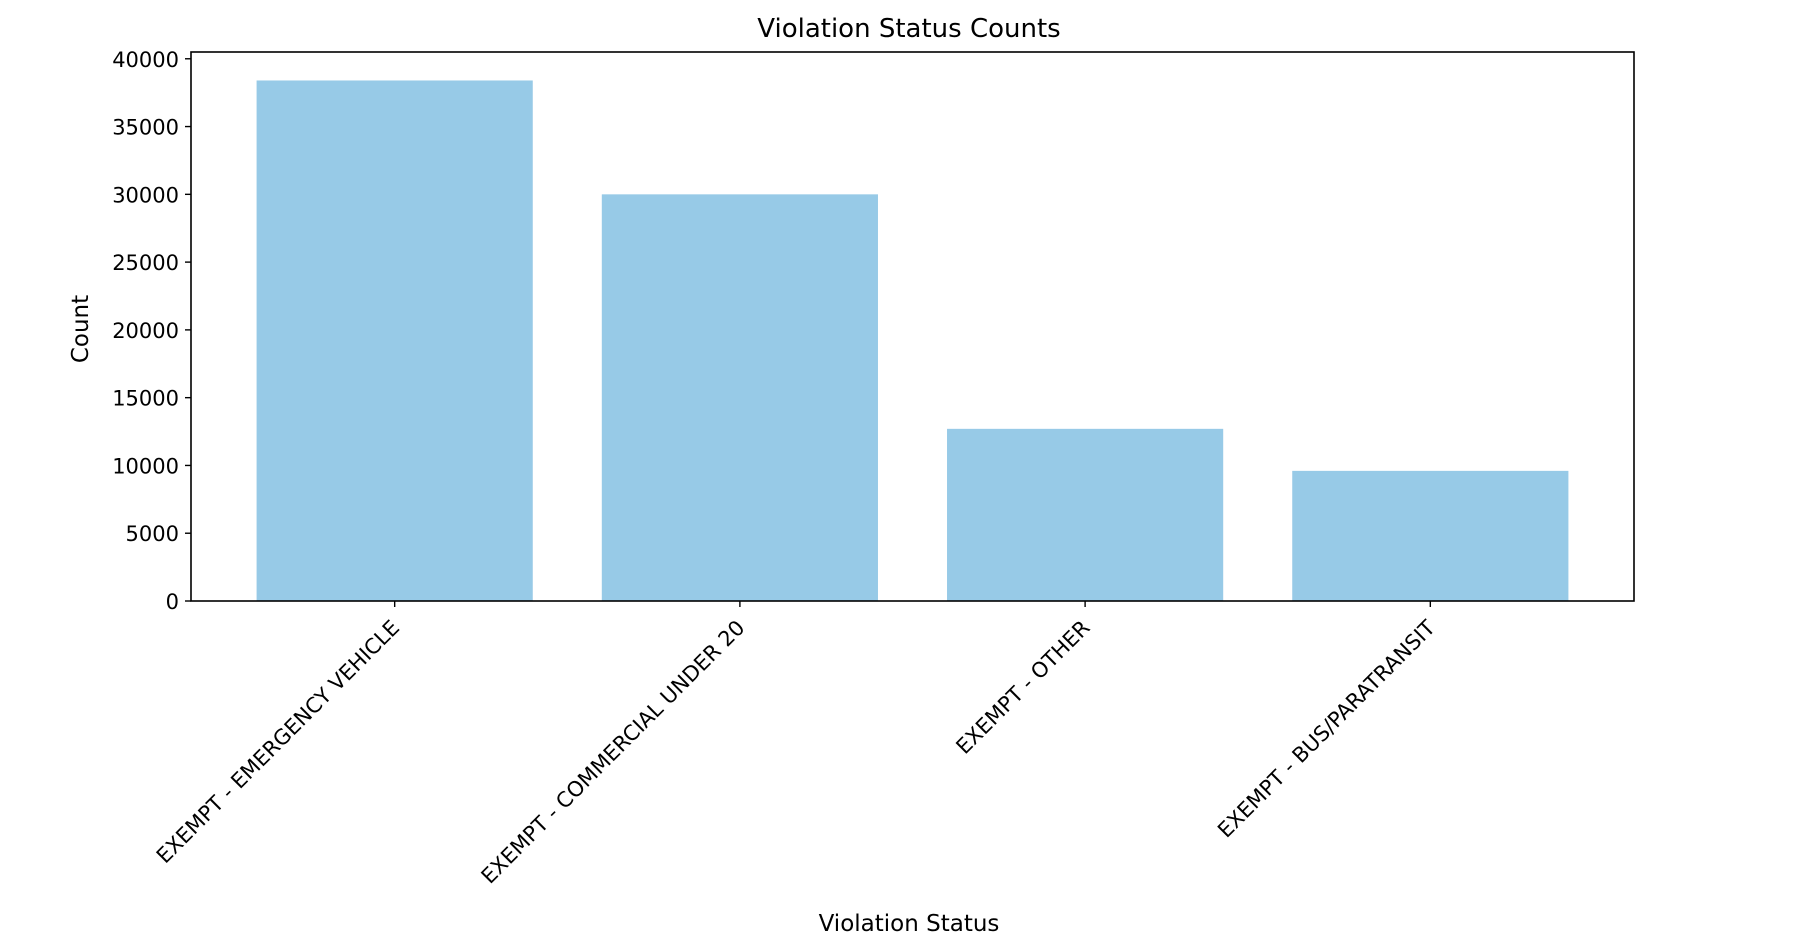 The height and width of the screenshot is (946, 1814). I want to click on y-axis: 0 5000 10000 15000 20000 25000 30000 35000 40000, so click(151, 331).